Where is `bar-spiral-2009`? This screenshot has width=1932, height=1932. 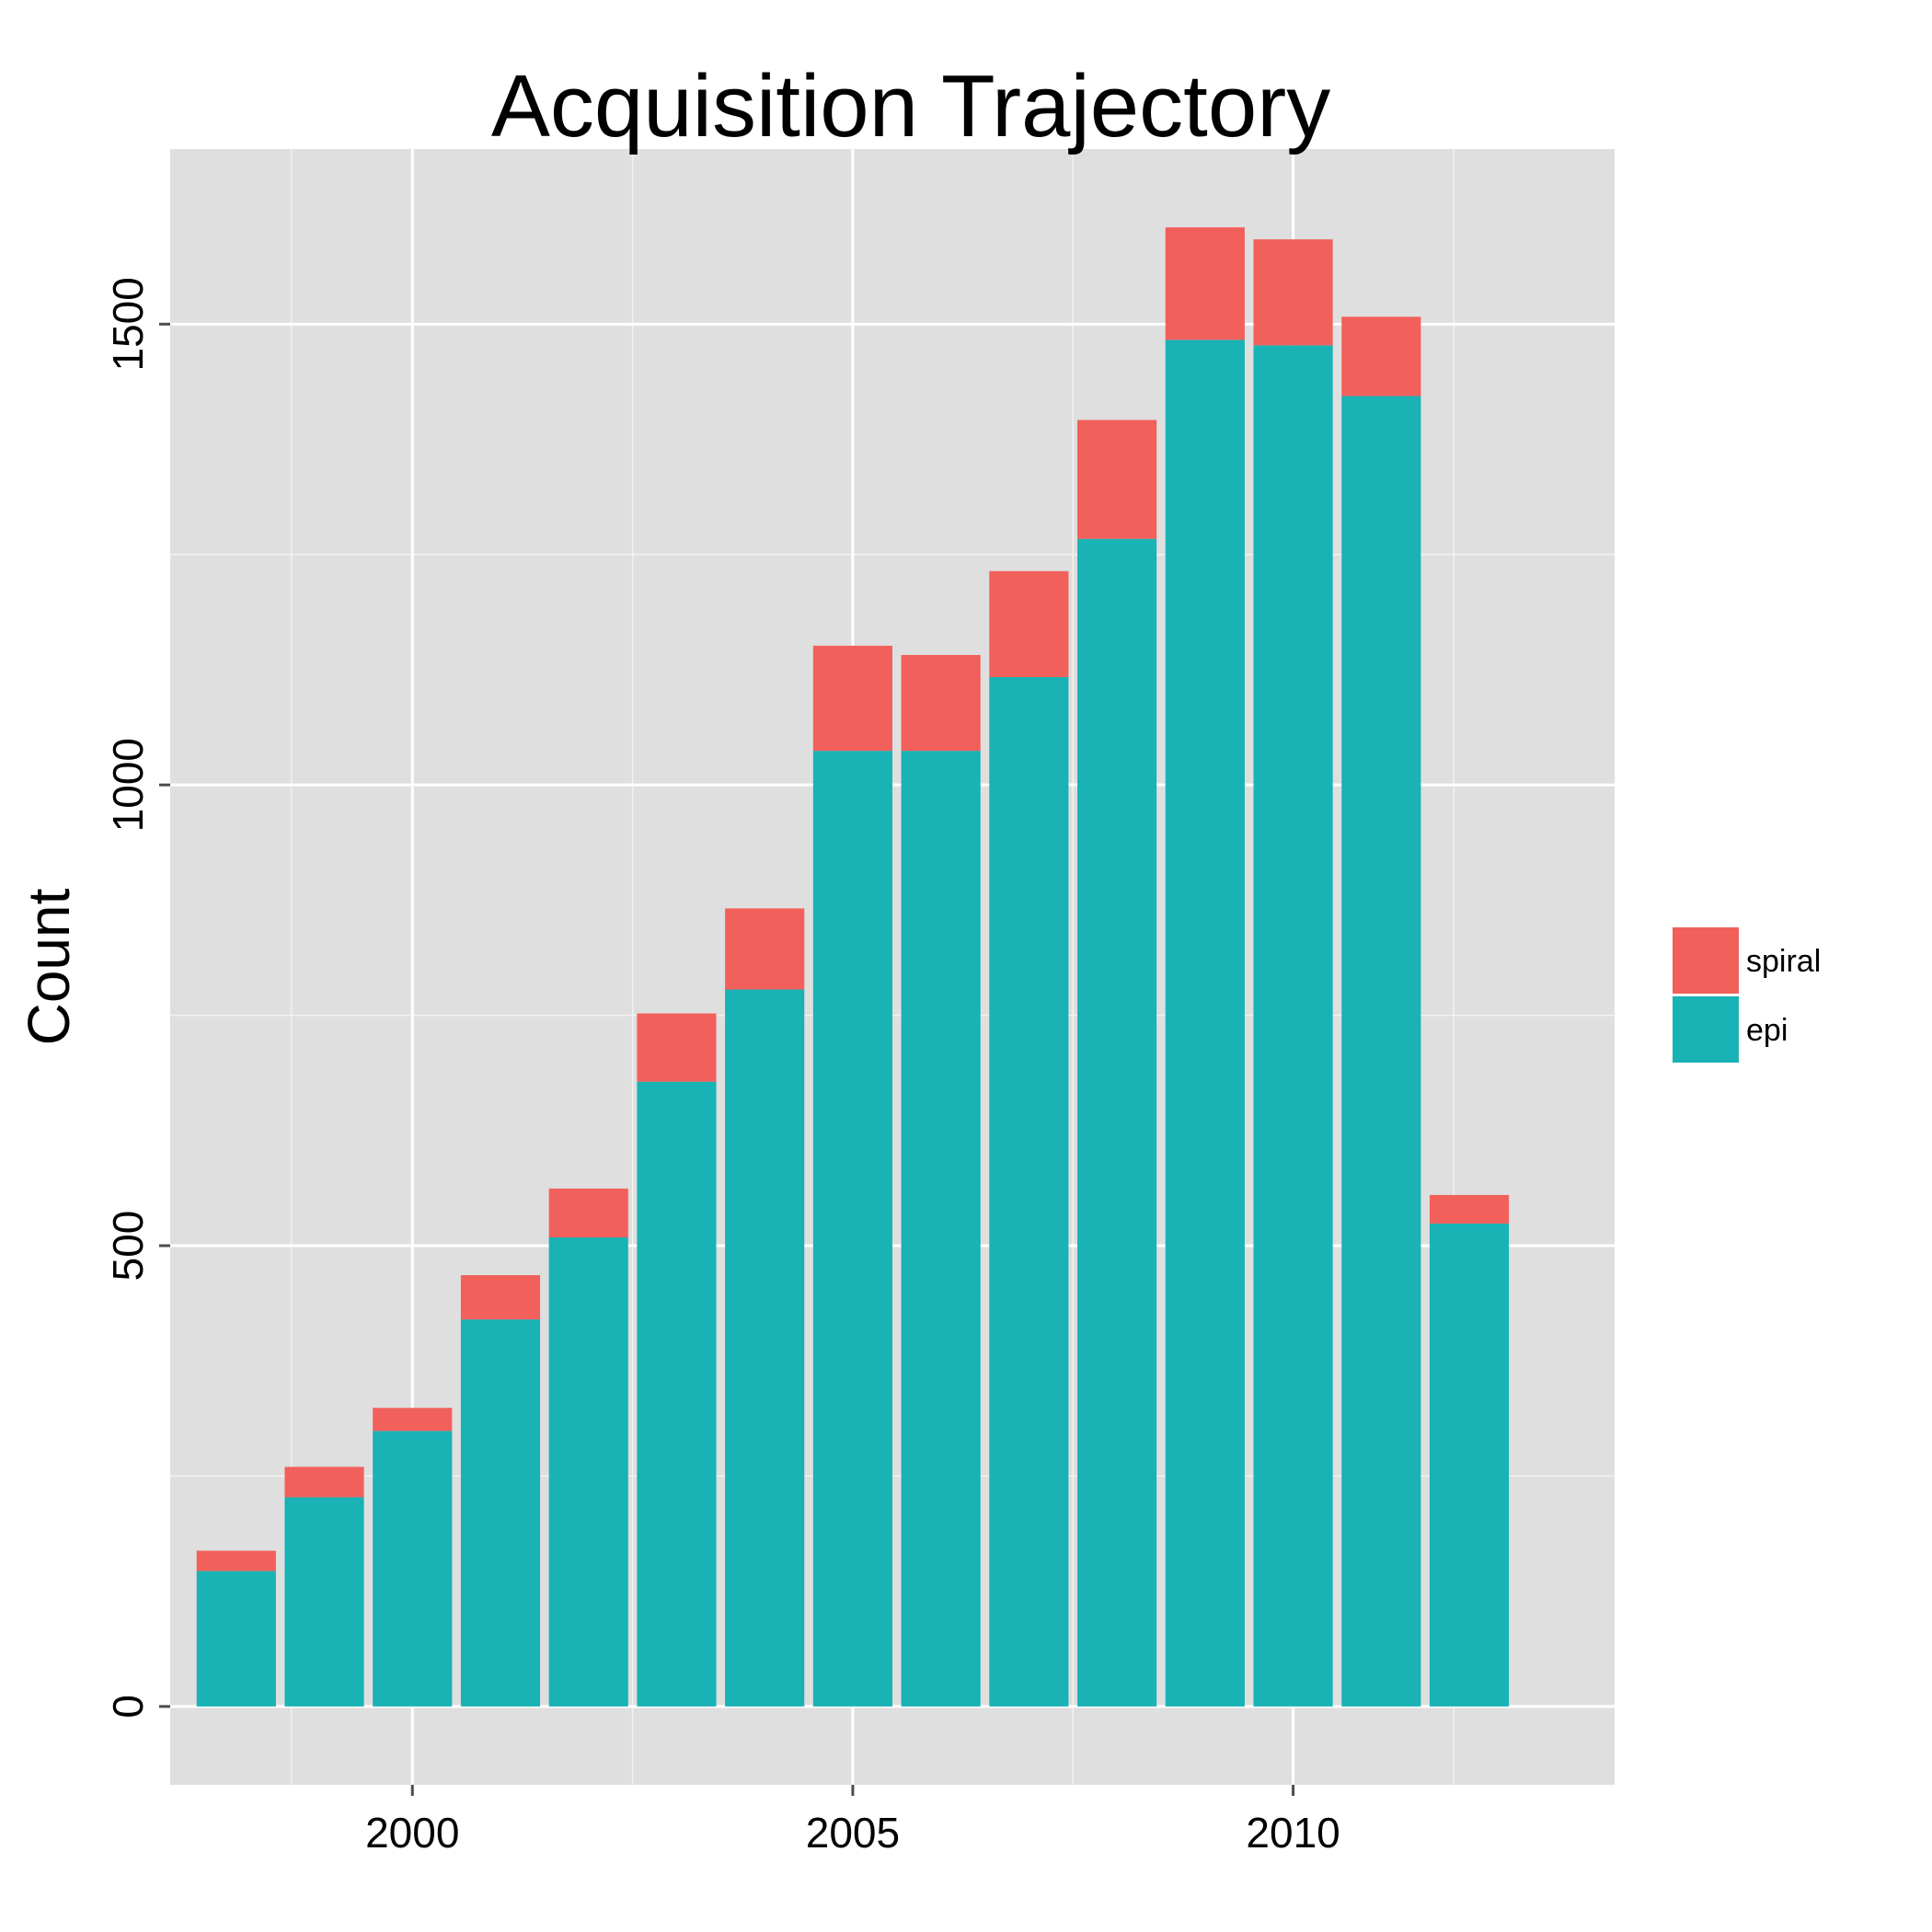
bar-spiral-2009 is located at coordinates (1205, 283).